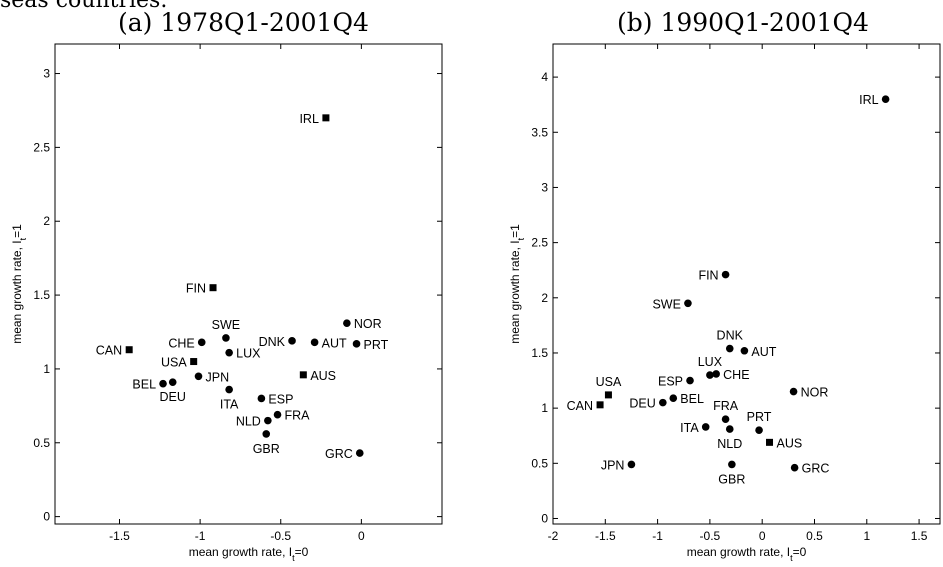 The height and width of the screenshot is (567, 943). Describe the element at coordinates (544, 518) in the screenshot. I see `panel-b-ytick-label: 0` at that location.